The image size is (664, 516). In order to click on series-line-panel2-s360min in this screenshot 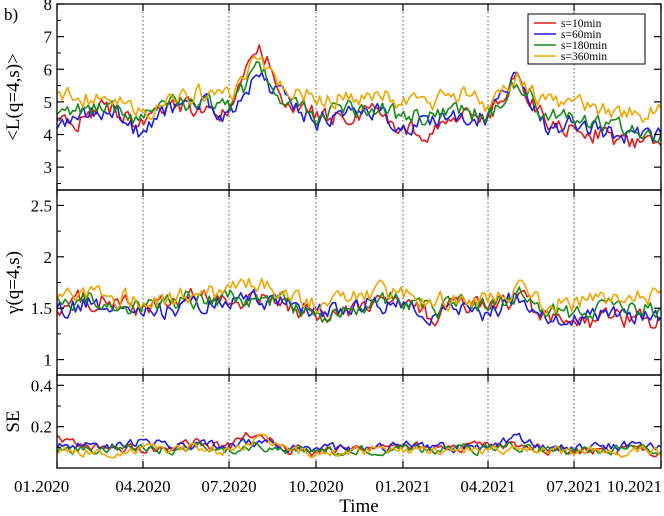, I will do `click(359, 296)`.